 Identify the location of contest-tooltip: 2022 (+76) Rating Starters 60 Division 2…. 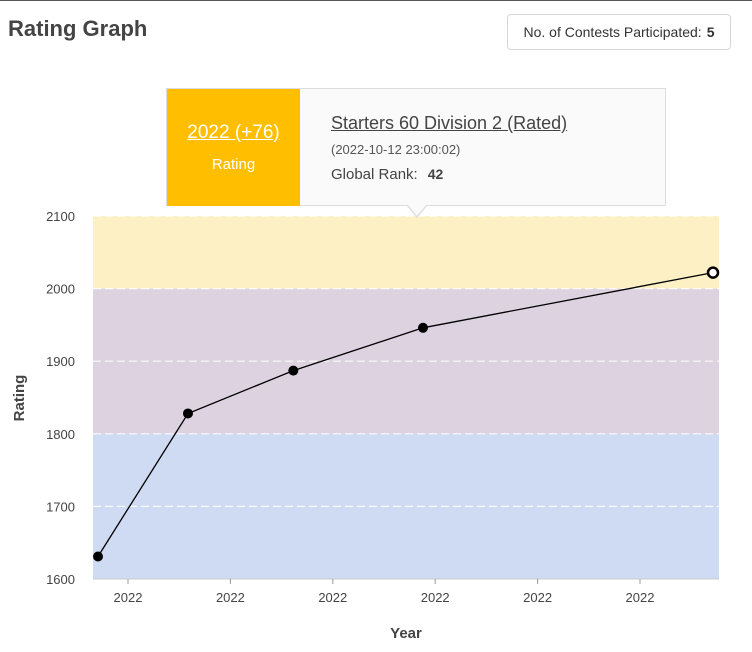
(416, 153).